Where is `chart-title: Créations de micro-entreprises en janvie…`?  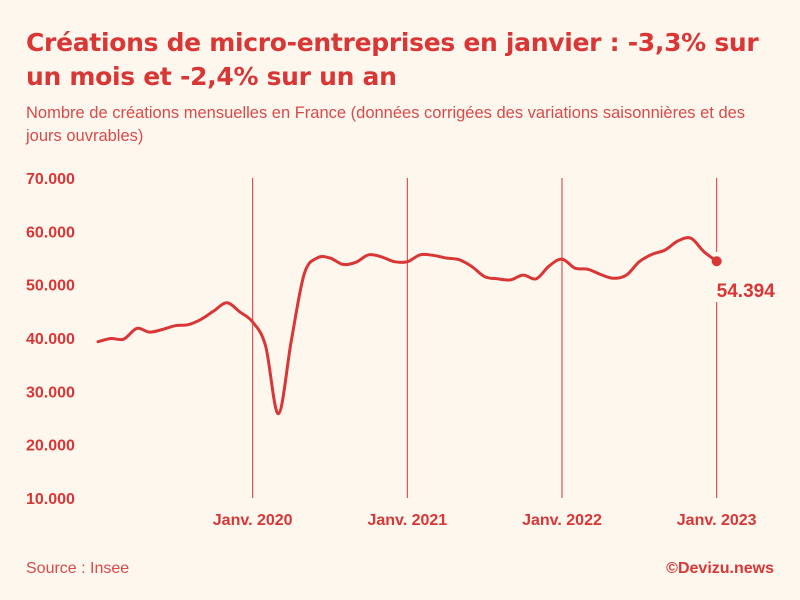
chart-title: Créations de micro-entreprises en janvie… is located at coordinates (392, 59).